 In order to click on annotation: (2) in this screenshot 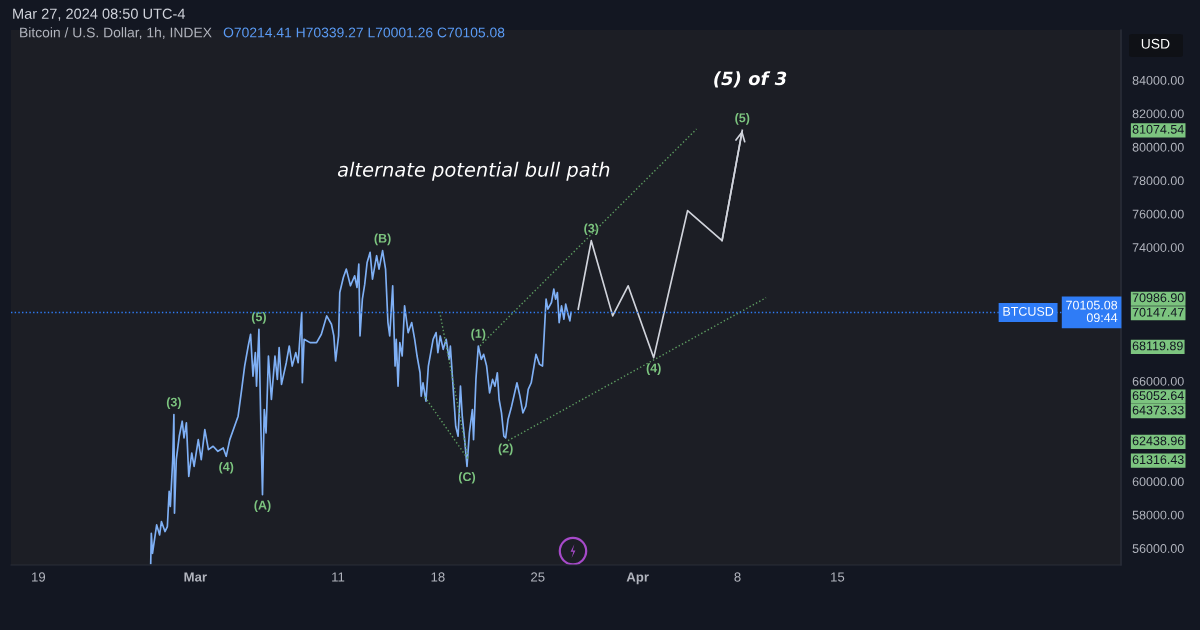, I will do `click(505, 449)`.